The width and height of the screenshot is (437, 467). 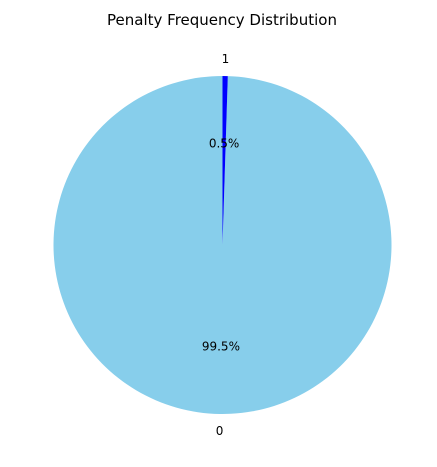 What do you see at coordinates (221, 346) in the screenshot?
I see `slice-percent-label: 99.5%` at bounding box center [221, 346].